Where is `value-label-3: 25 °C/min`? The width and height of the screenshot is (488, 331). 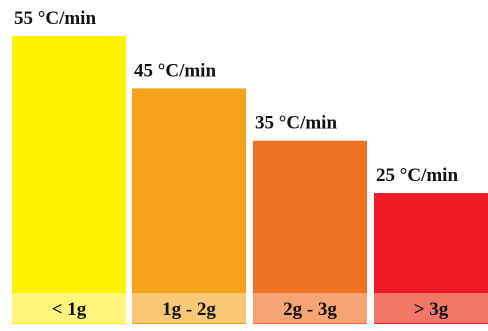 value-label-3: 25 °C/min is located at coordinates (417, 175).